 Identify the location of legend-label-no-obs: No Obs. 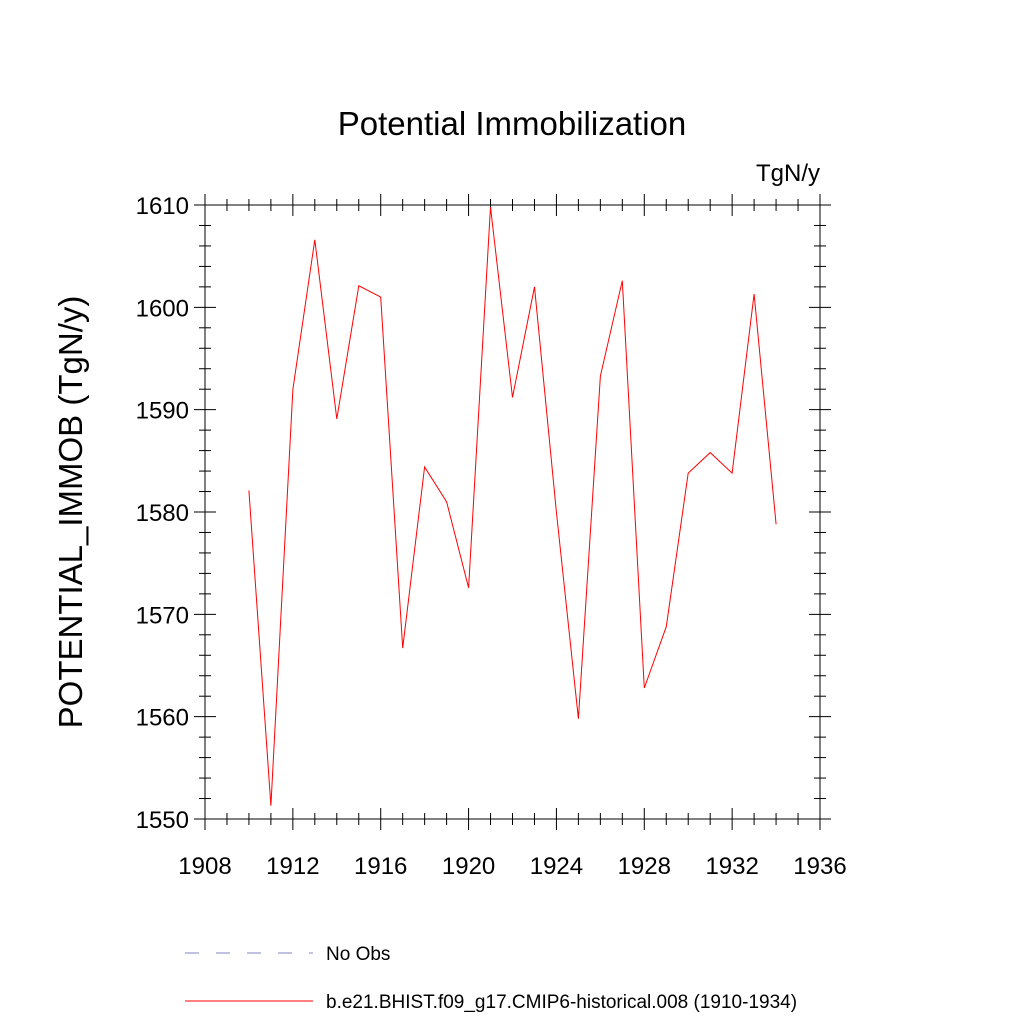
(358, 954).